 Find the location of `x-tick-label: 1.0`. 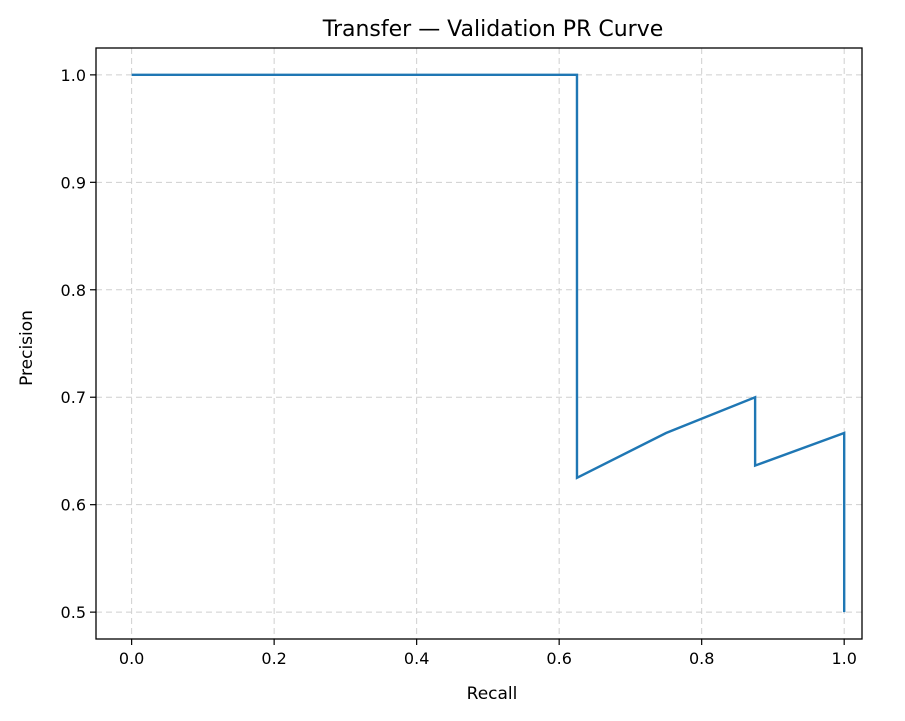

x-tick-label: 1.0 is located at coordinates (843, 658).